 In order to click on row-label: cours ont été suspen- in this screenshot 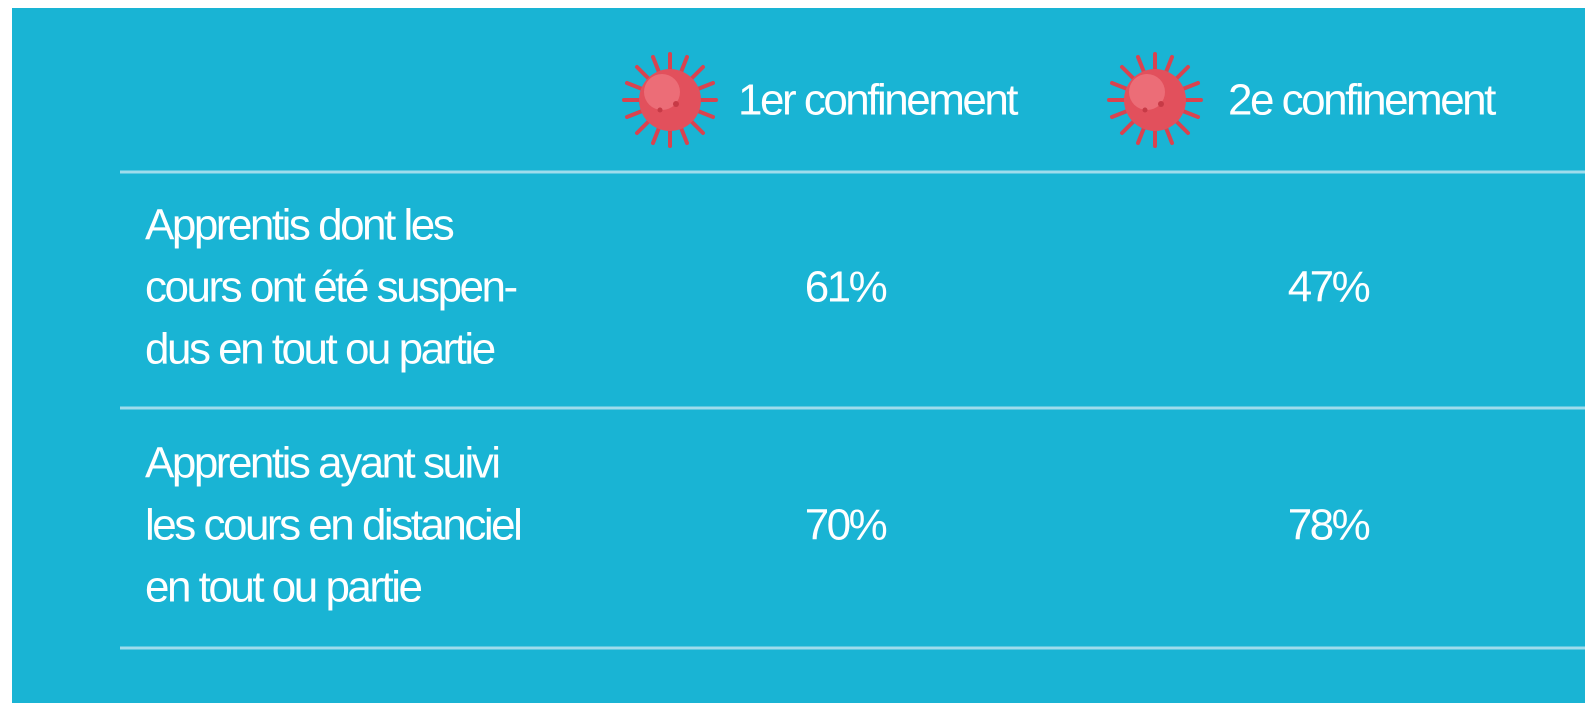, I will do `click(330, 287)`.